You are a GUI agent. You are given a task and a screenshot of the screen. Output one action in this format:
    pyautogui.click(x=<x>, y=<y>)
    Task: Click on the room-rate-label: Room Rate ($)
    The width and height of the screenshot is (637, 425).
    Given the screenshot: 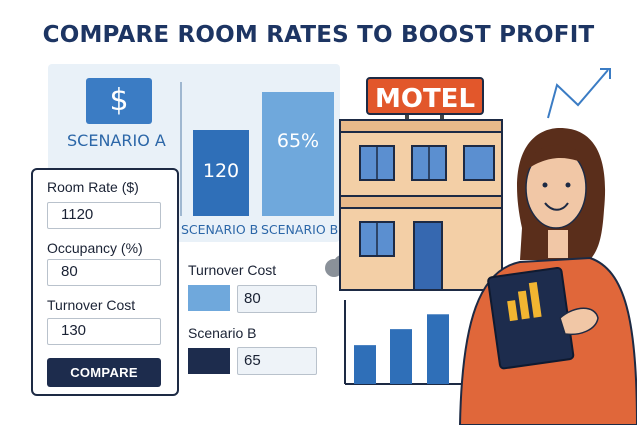 What is the action you would take?
    pyautogui.click(x=93, y=187)
    